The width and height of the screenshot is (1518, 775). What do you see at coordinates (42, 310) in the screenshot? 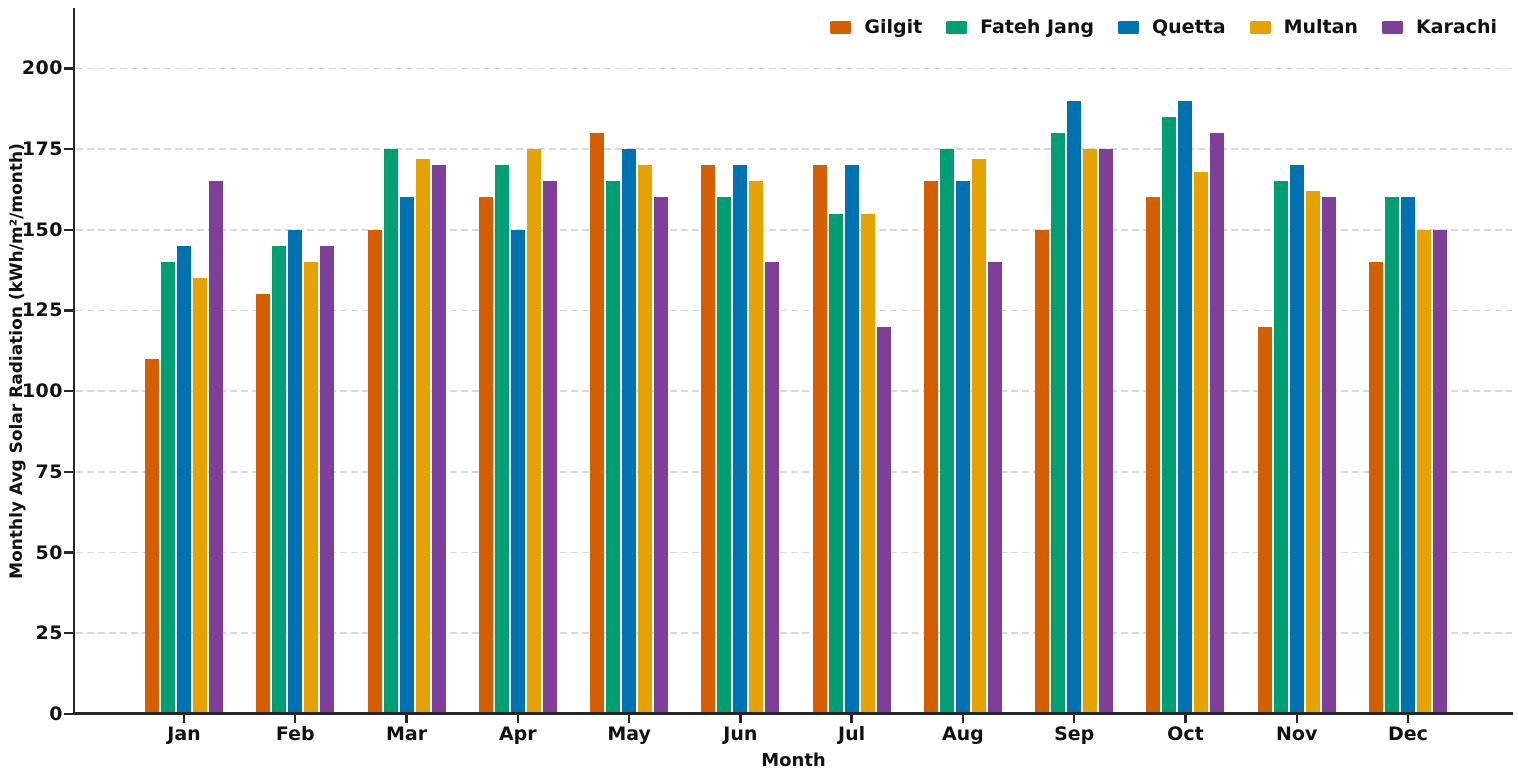
I see `y-tick-label: 125` at bounding box center [42, 310].